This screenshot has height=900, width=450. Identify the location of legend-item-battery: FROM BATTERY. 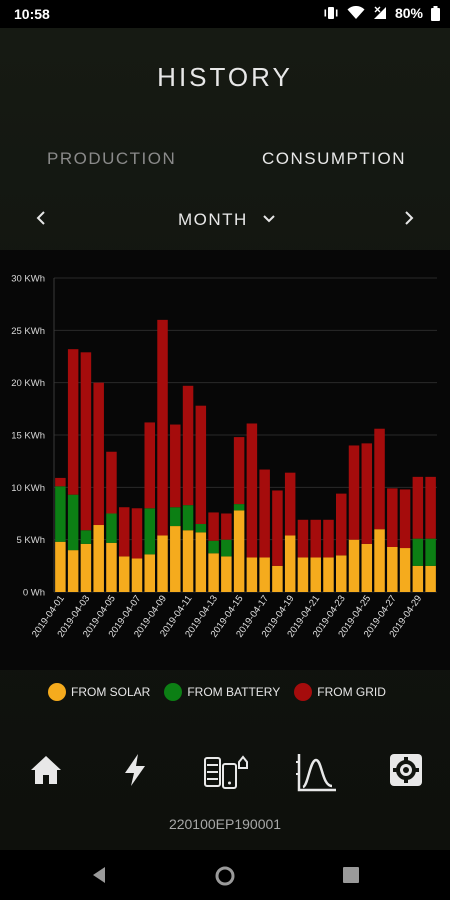
(222, 692).